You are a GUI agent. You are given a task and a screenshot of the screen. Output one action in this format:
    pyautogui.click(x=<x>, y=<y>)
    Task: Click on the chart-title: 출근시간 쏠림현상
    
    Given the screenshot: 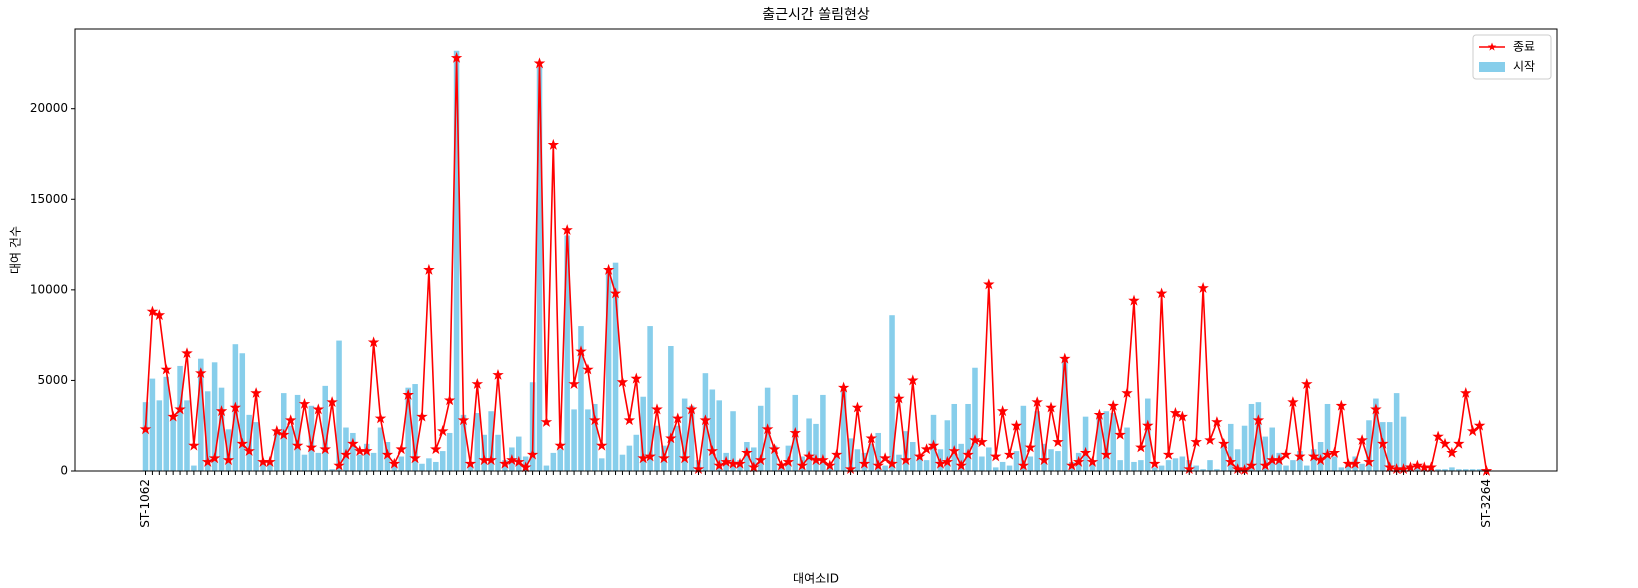 What is the action you would take?
    pyautogui.click(x=816, y=15)
    